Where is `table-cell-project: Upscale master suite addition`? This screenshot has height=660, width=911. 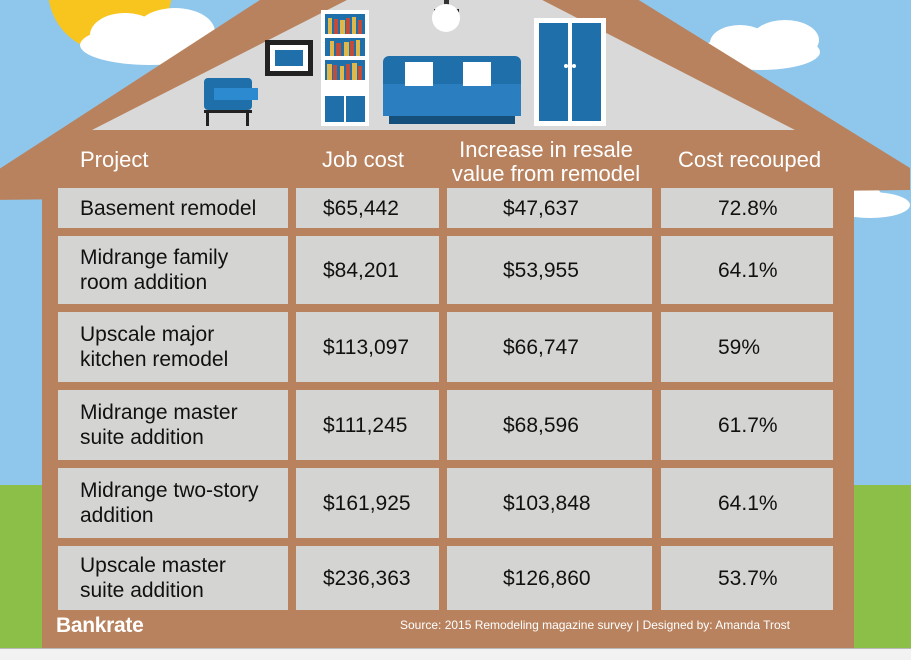
table-cell-project: Upscale master suite addition is located at coordinates (173, 578).